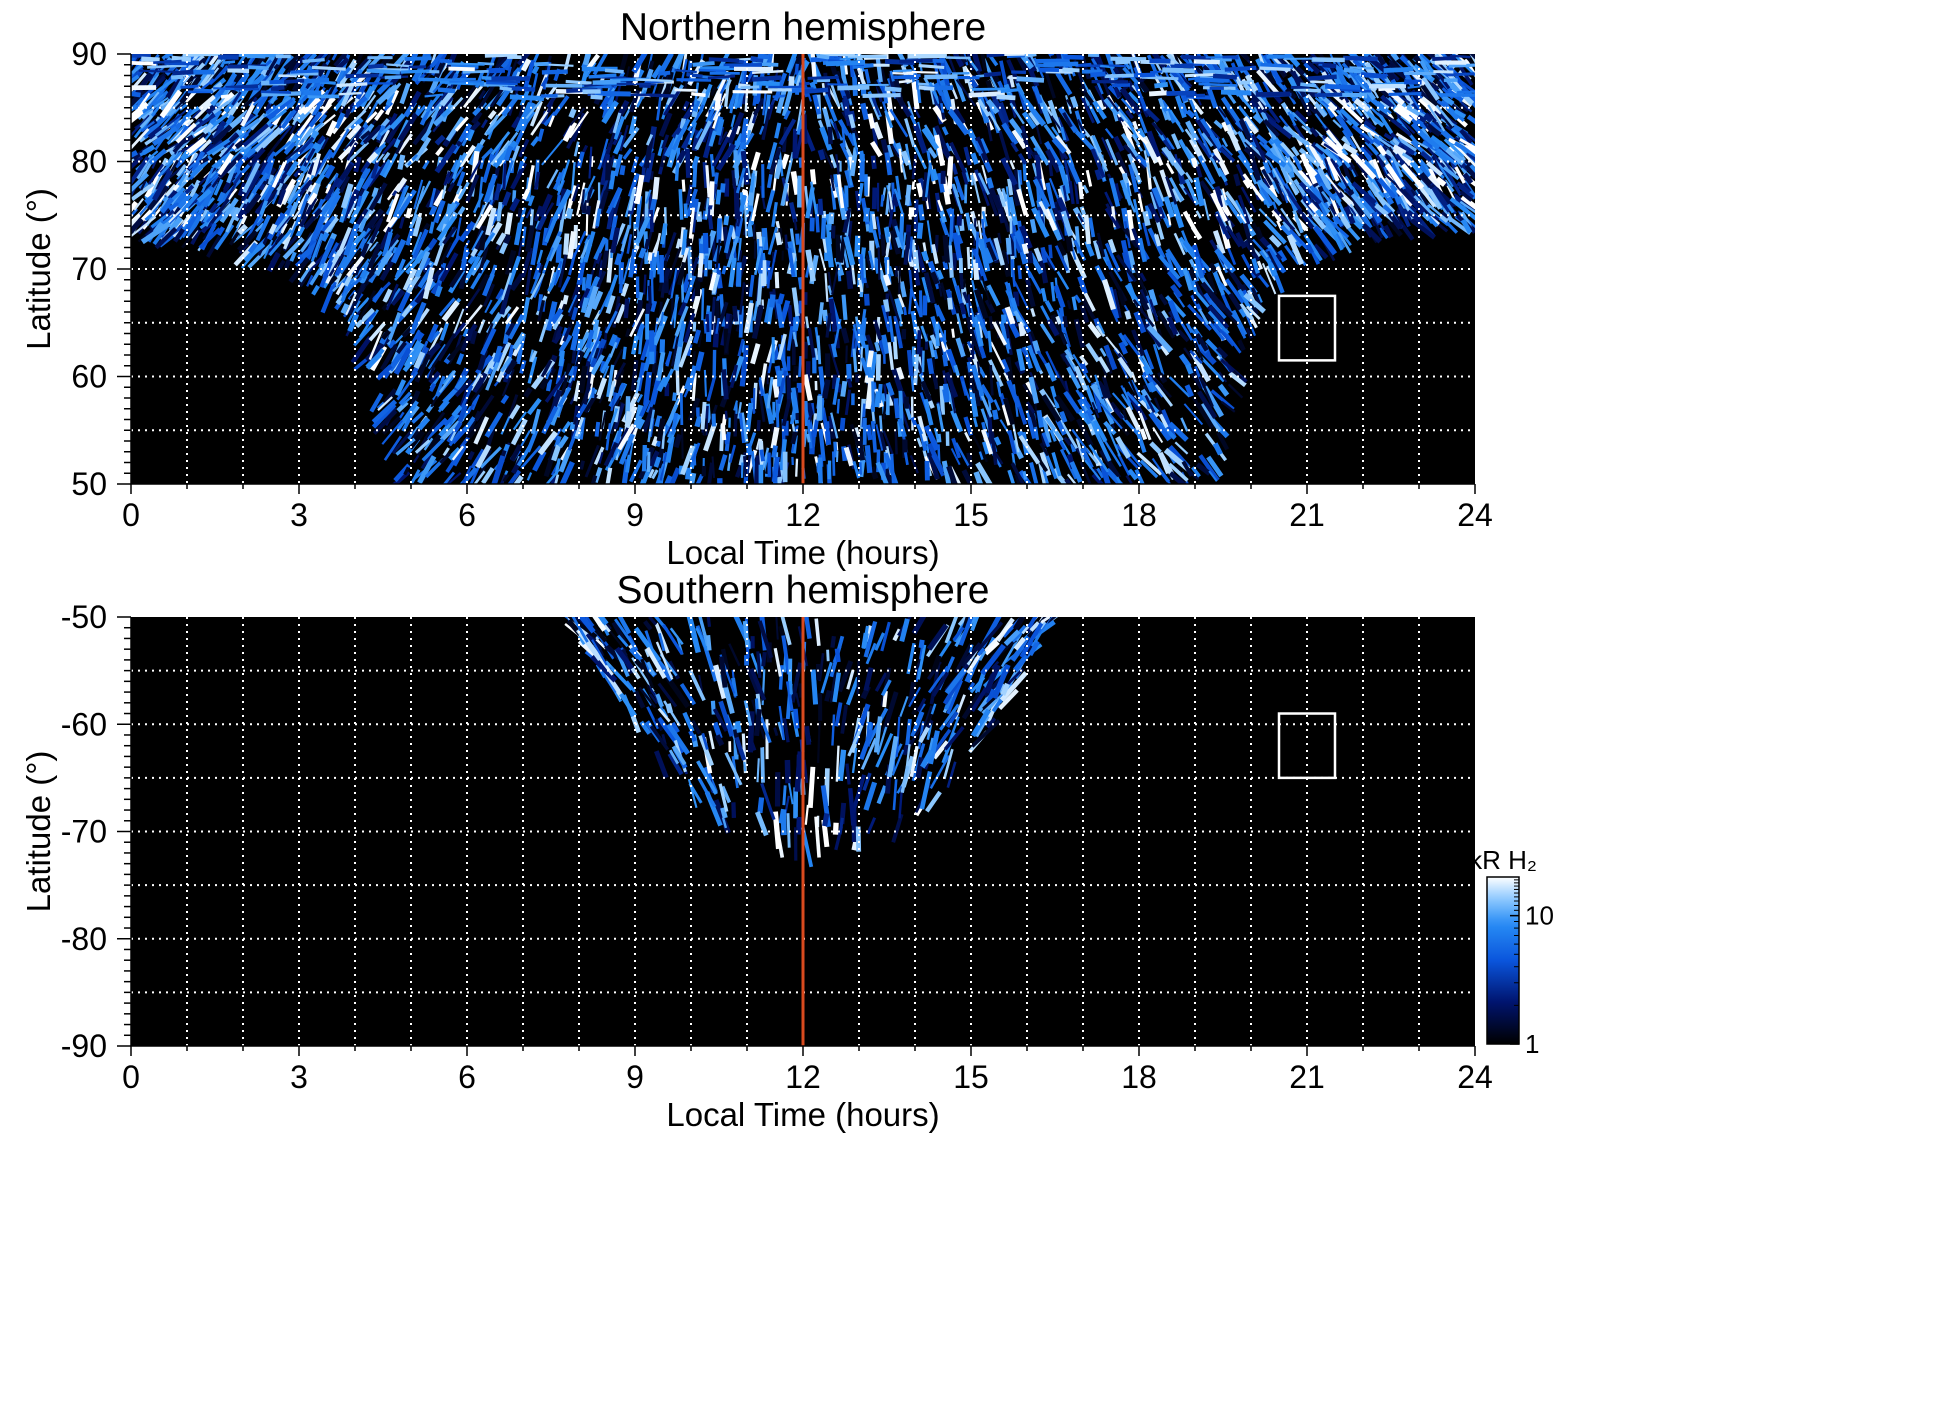 This screenshot has height=1423, width=1950. What do you see at coordinates (1503, 960) in the screenshot?
I see `colorbar-scale` at bounding box center [1503, 960].